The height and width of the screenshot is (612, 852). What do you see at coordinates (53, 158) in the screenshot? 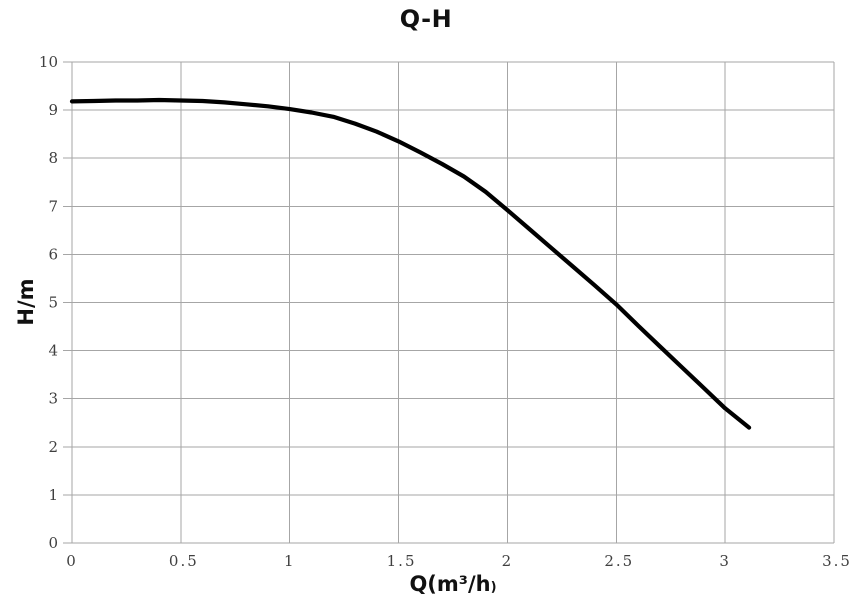
I see `y-tick-label: 8` at bounding box center [53, 158].